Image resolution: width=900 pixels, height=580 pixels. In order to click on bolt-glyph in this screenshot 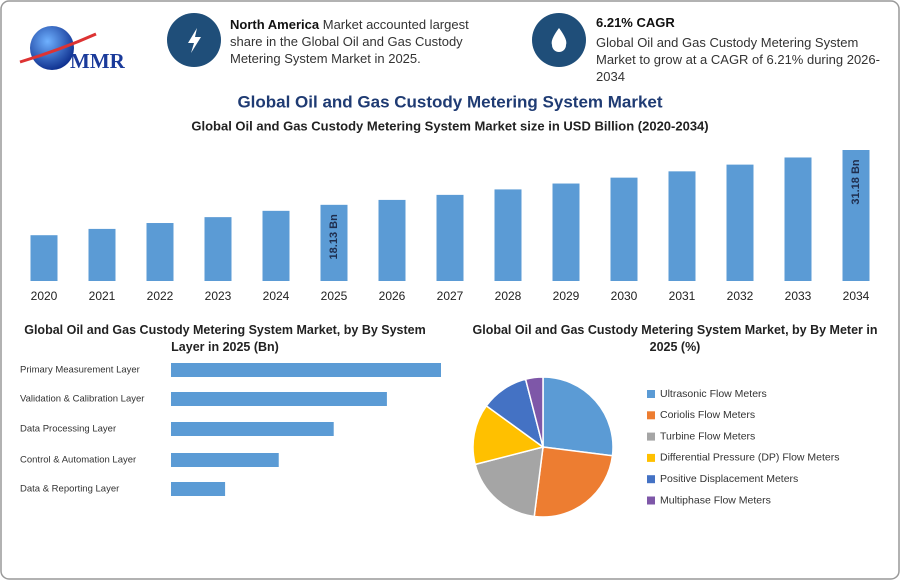, I will do `click(194, 40)`.